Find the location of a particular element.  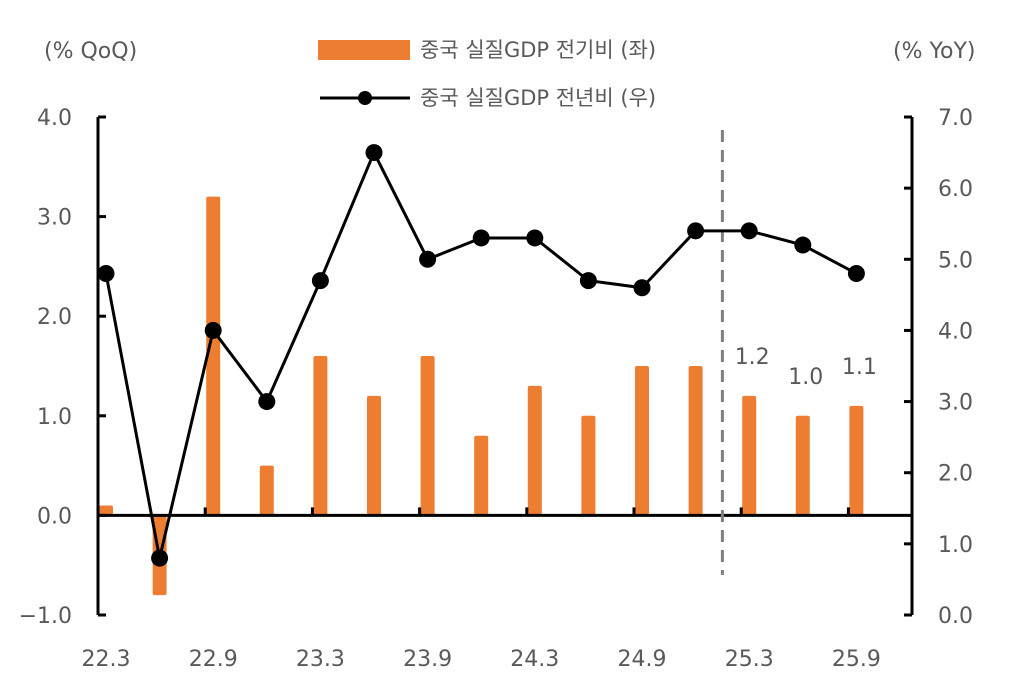

legend-line-label: 중국 실질GDP 전년비 (우) is located at coordinates (538, 98).